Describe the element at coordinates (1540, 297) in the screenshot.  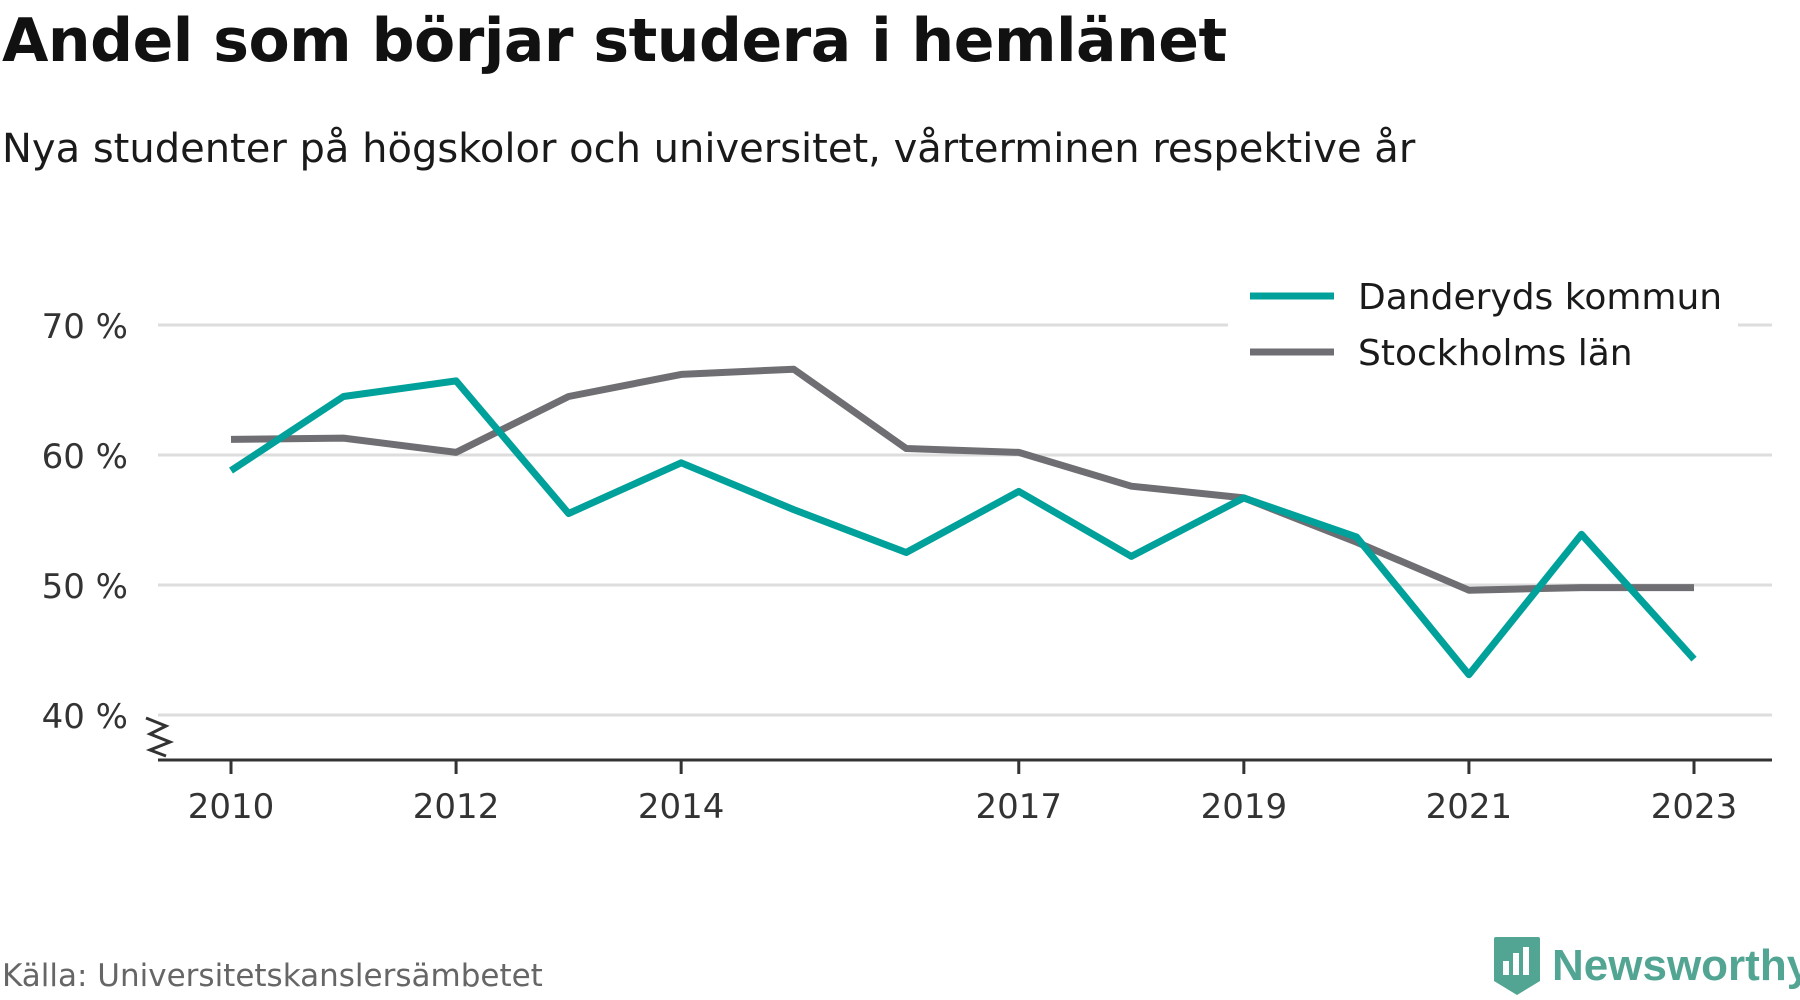
I see `legend-label-danderyd: Danderyds kommun` at that location.